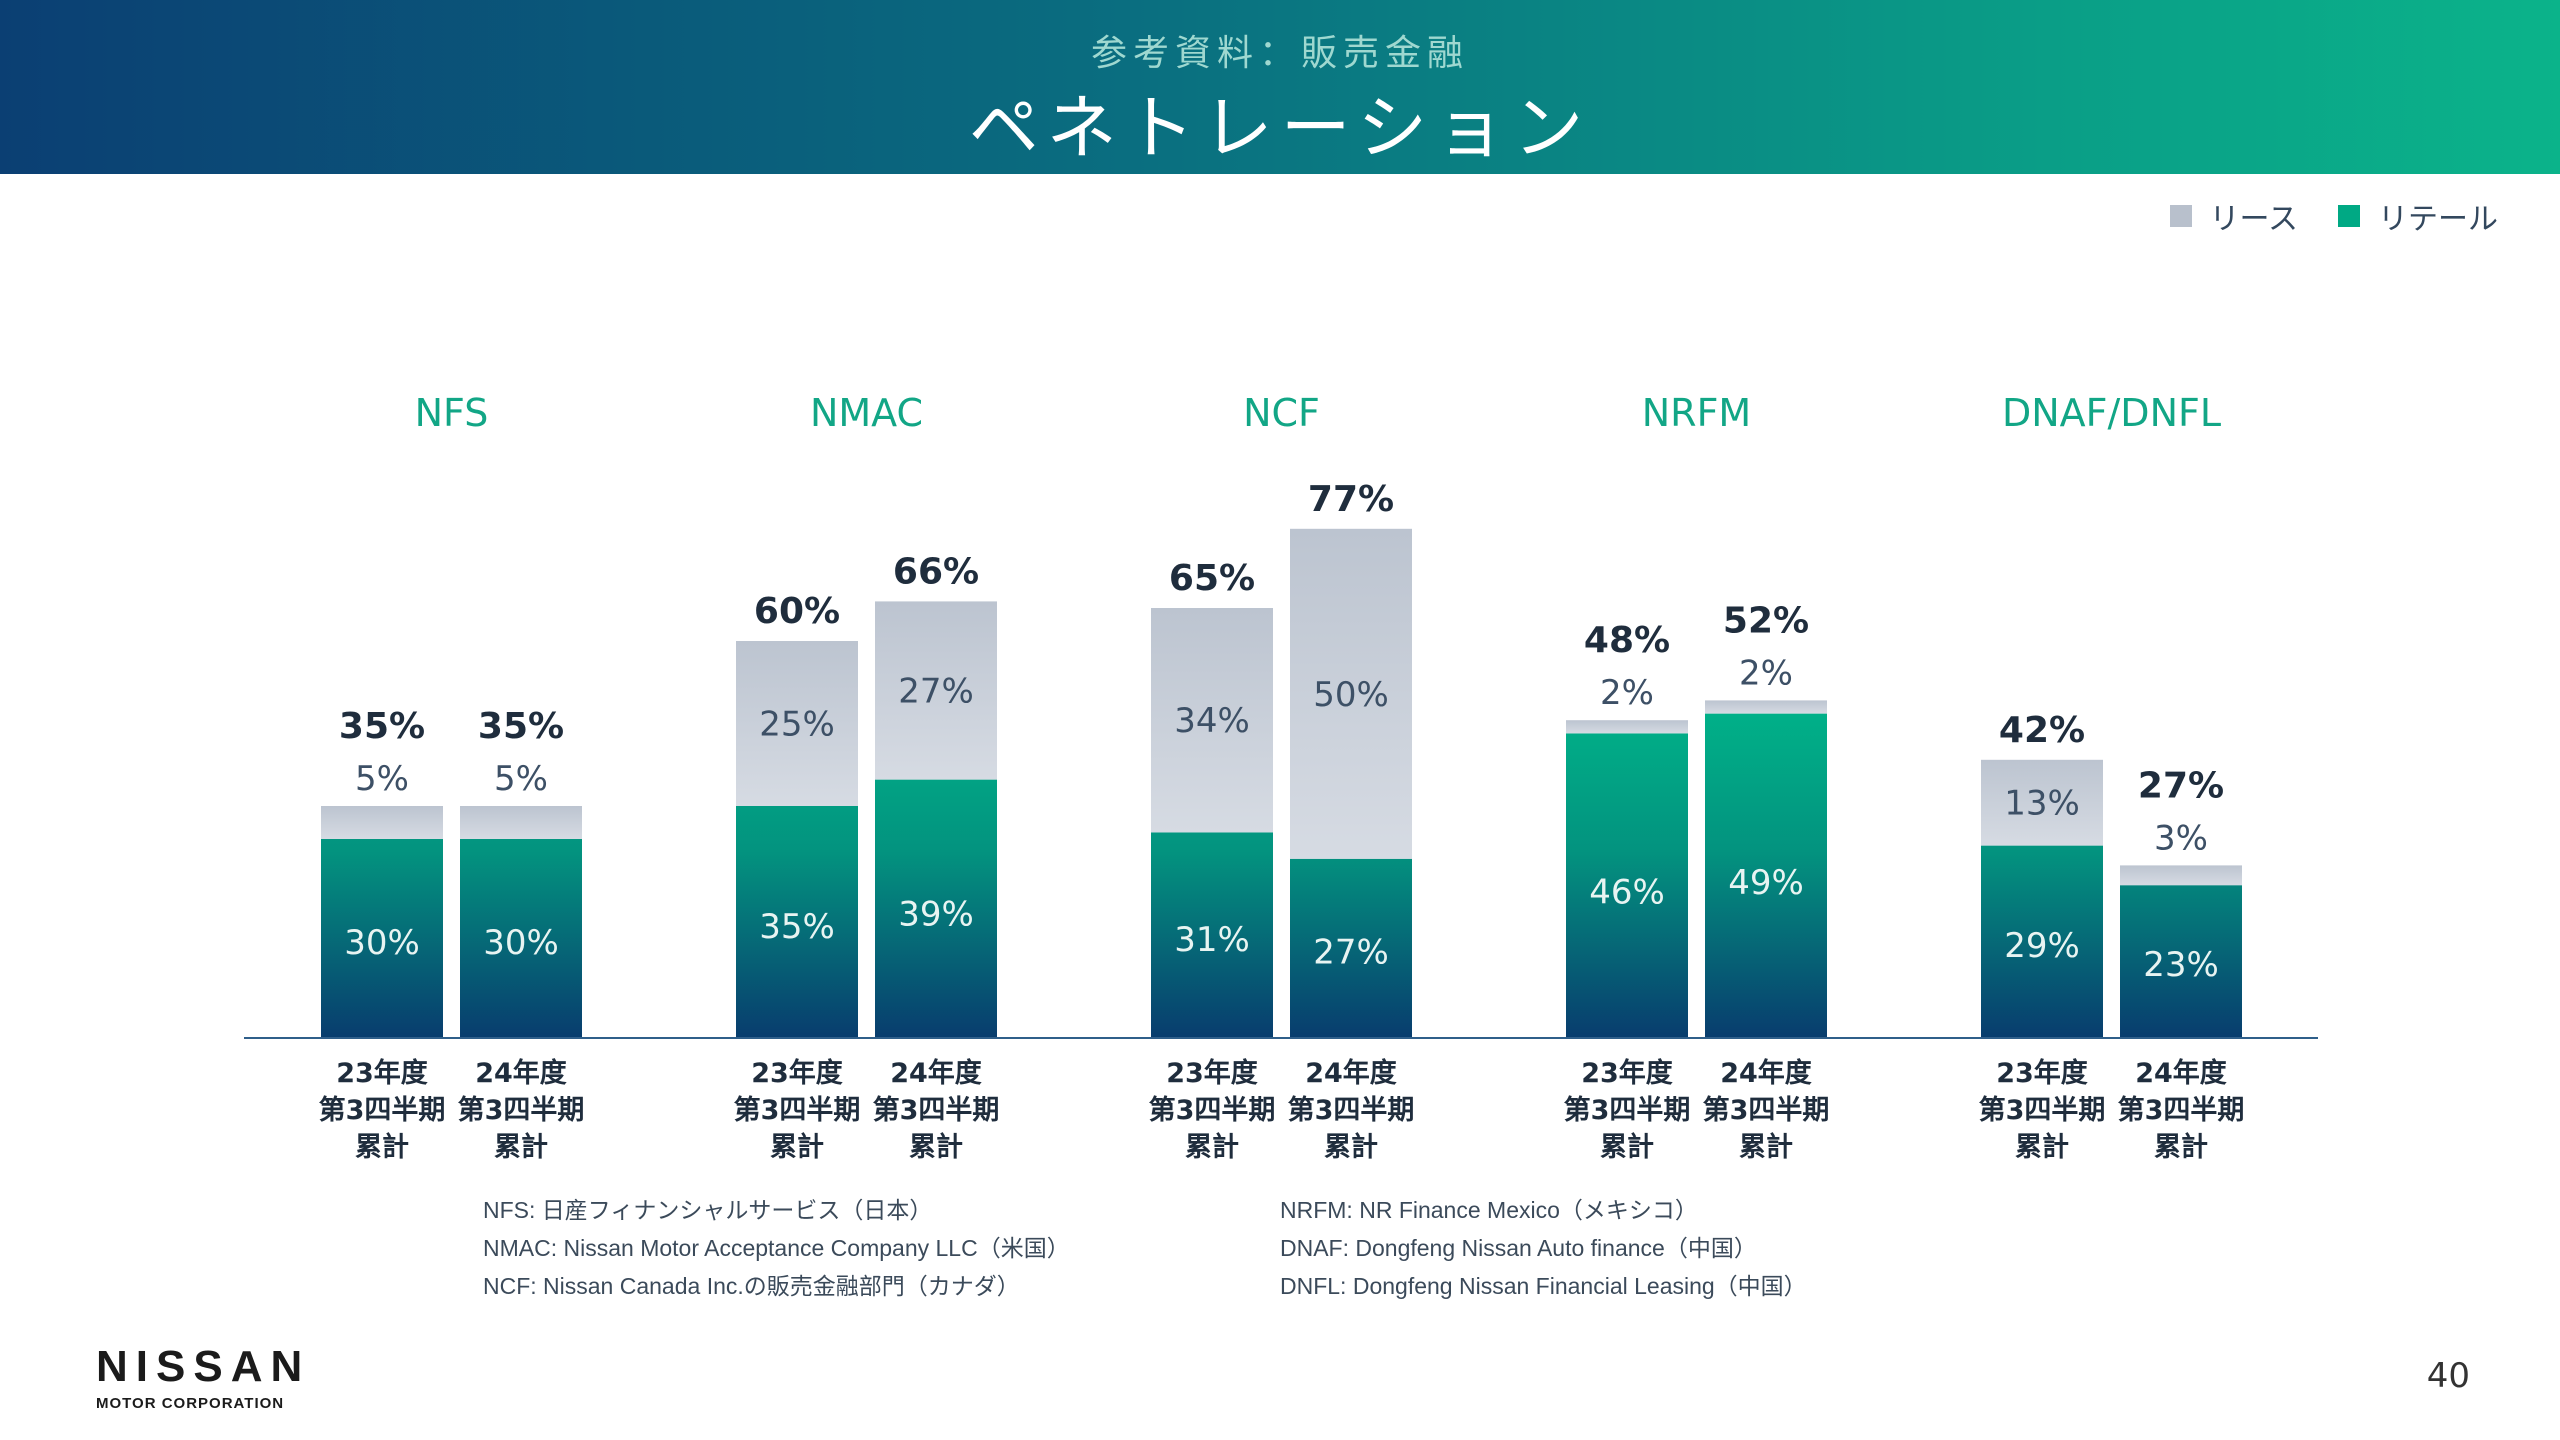  What do you see at coordinates (2333, 216) in the screenshot?
I see `chart-legend: リース リテール` at bounding box center [2333, 216].